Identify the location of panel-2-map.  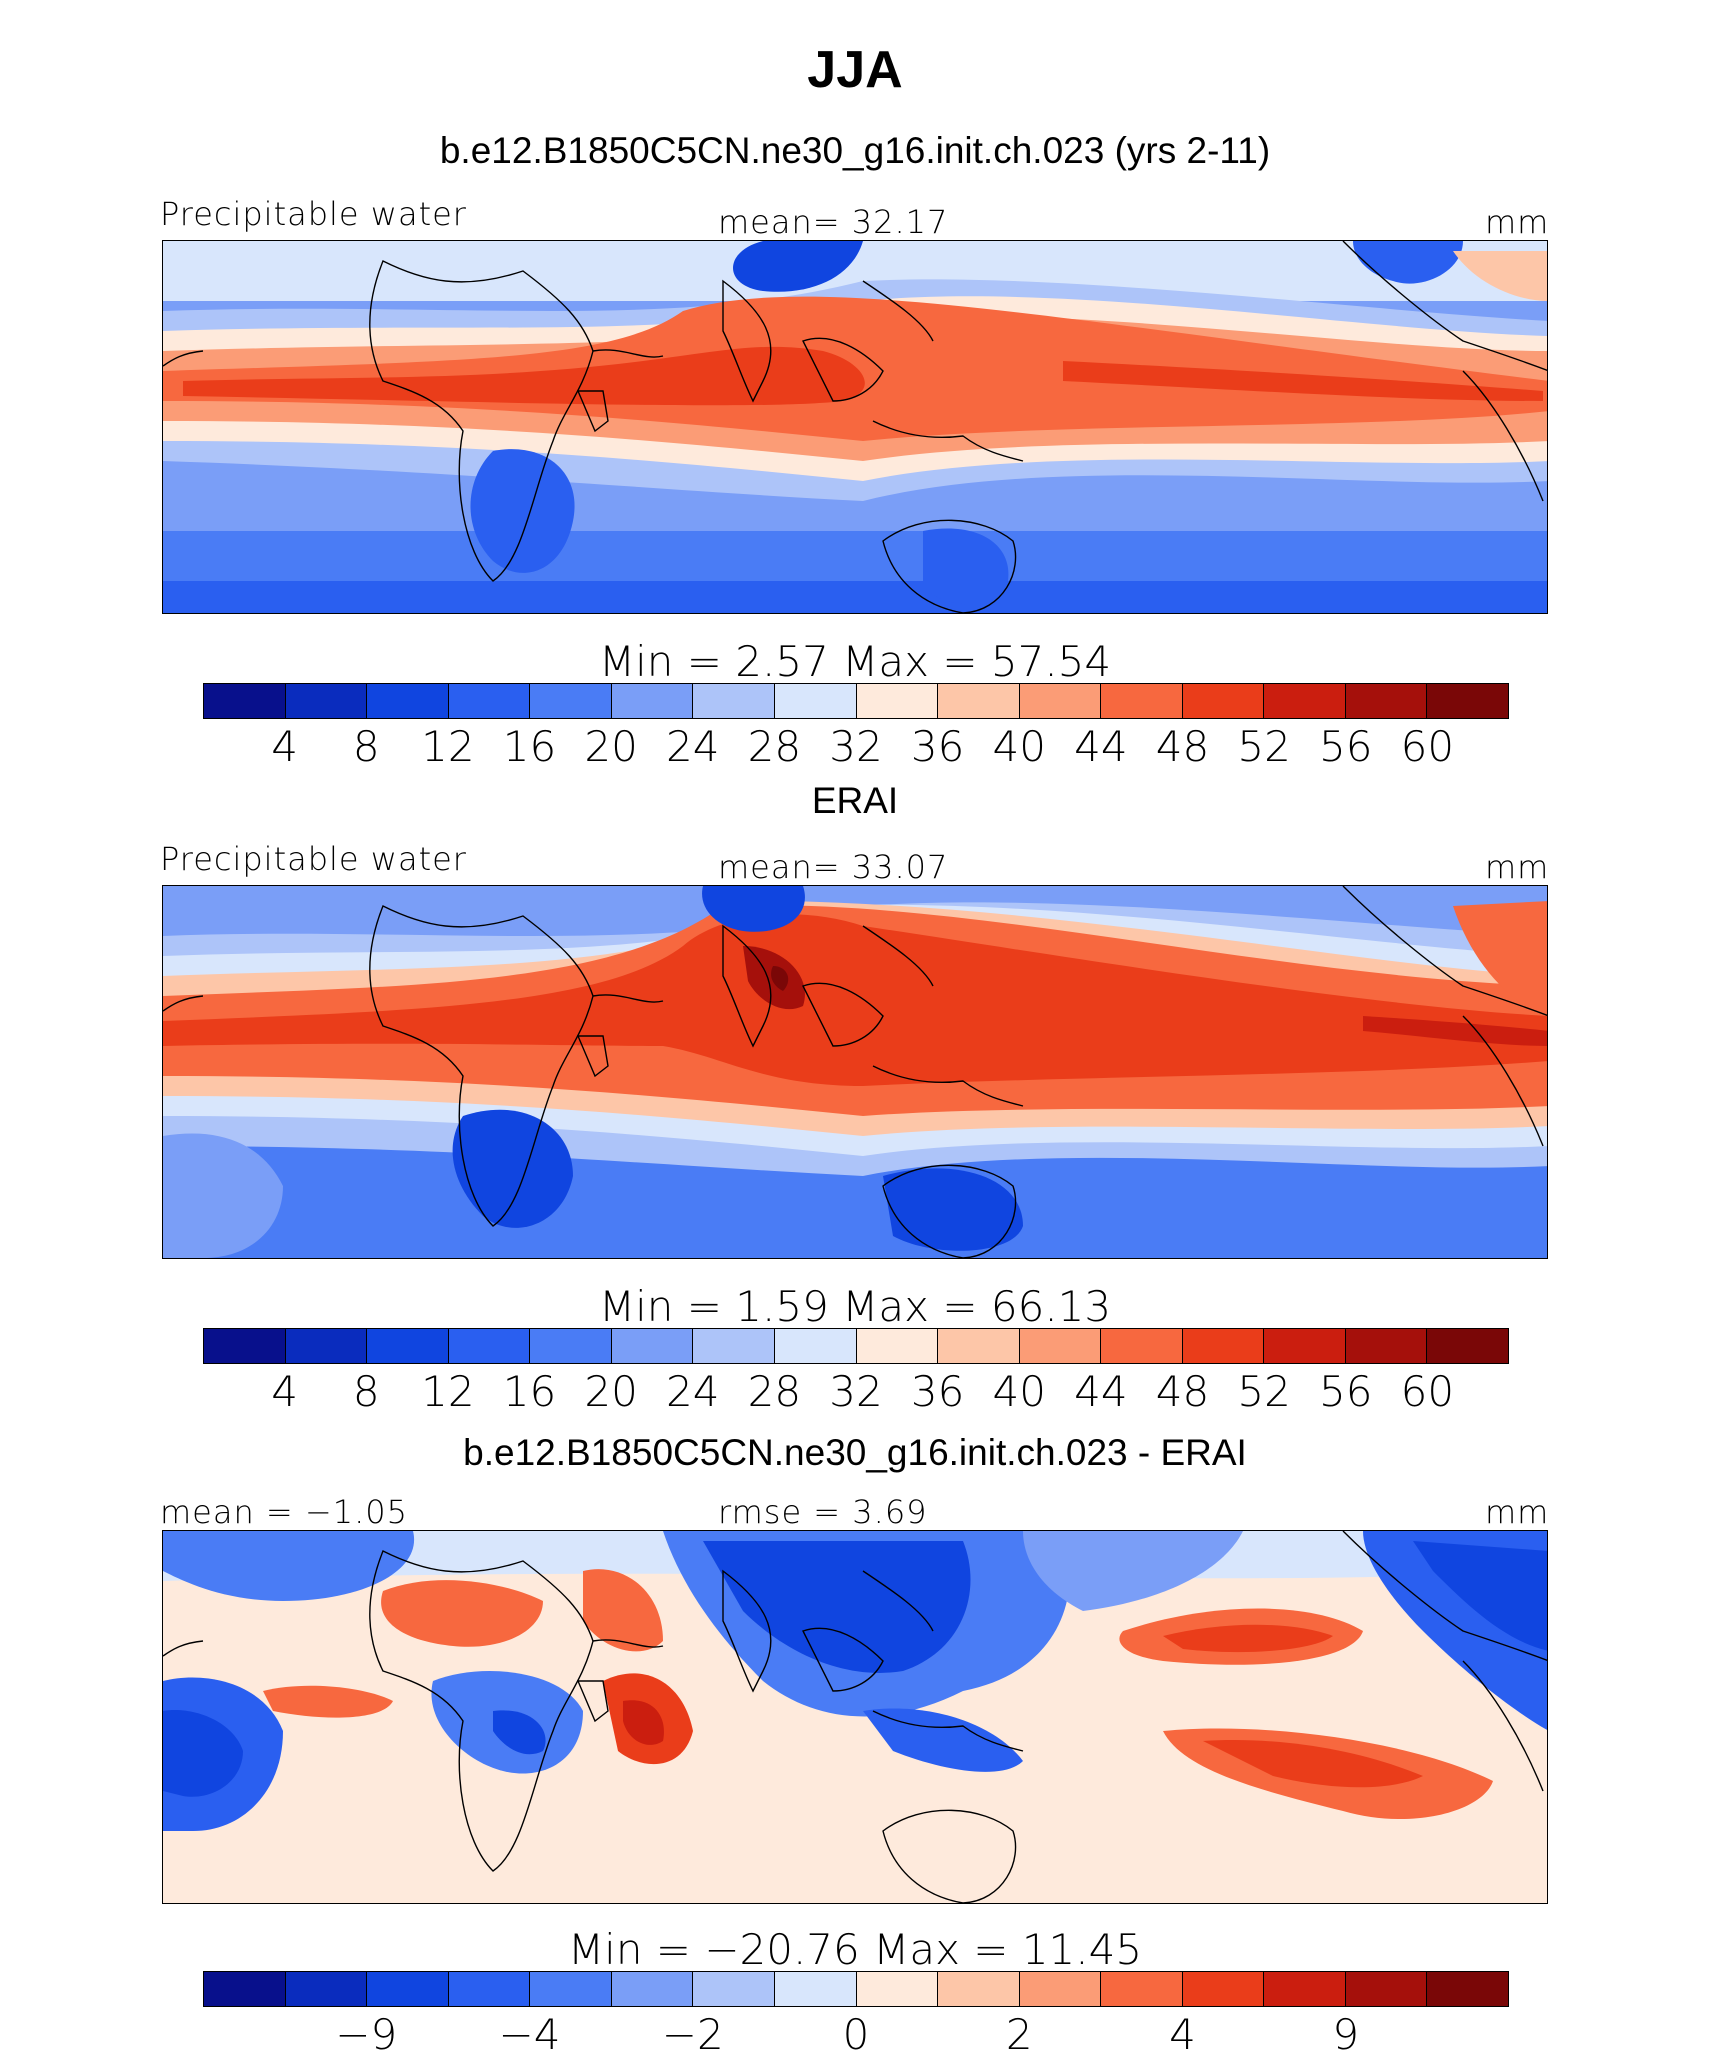
(855, 1072).